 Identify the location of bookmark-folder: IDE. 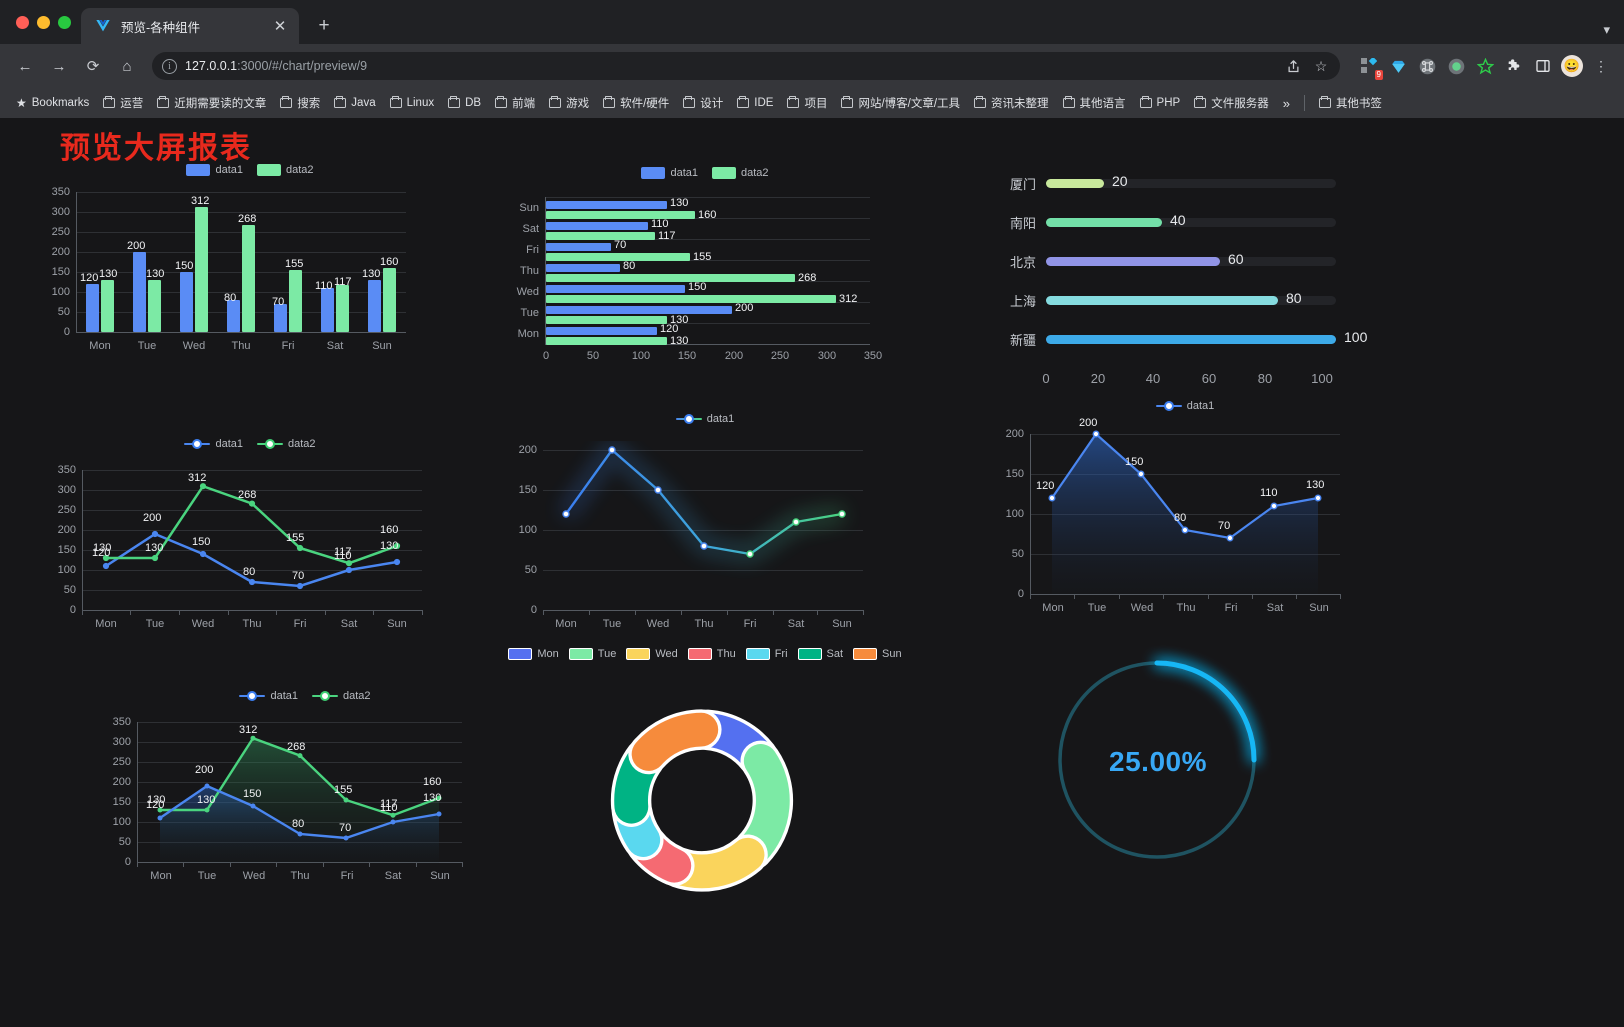
(755, 103).